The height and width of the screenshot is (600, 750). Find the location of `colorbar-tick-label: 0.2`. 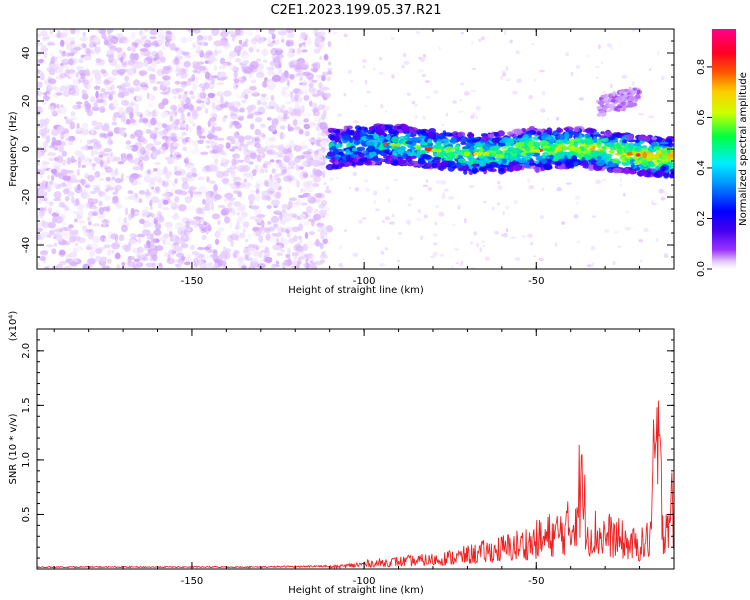

colorbar-tick-label: 0.2 is located at coordinates (701, 219).